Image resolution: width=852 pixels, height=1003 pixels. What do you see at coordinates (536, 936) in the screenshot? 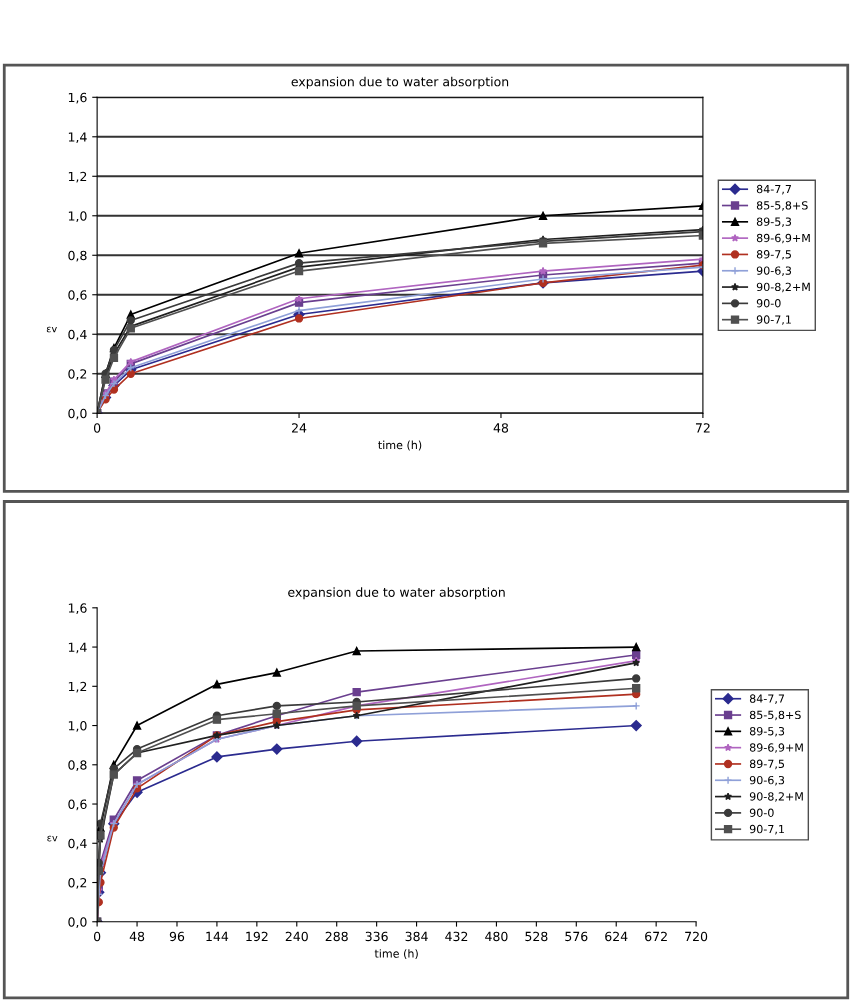
I see `x-tick-label: 528` at bounding box center [536, 936].